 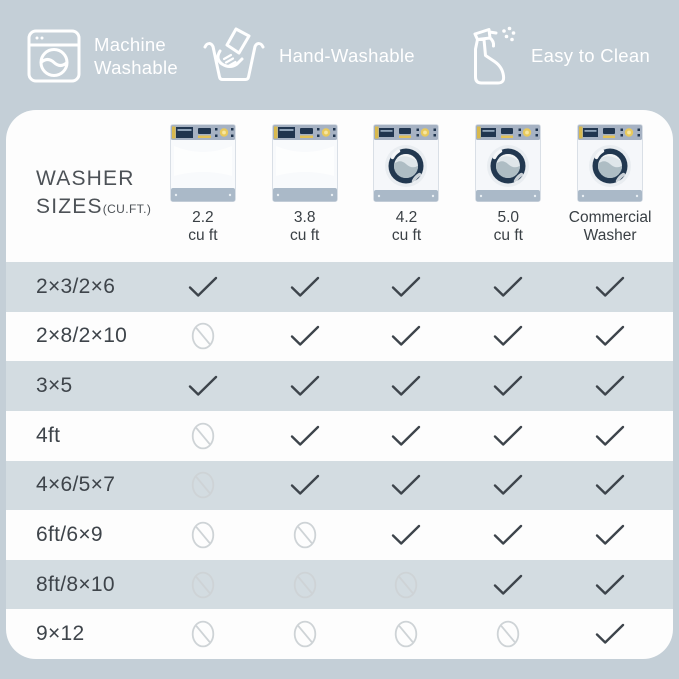 I want to click on badge-machine-washable: Machine Washable, so click(x=102, y=56).